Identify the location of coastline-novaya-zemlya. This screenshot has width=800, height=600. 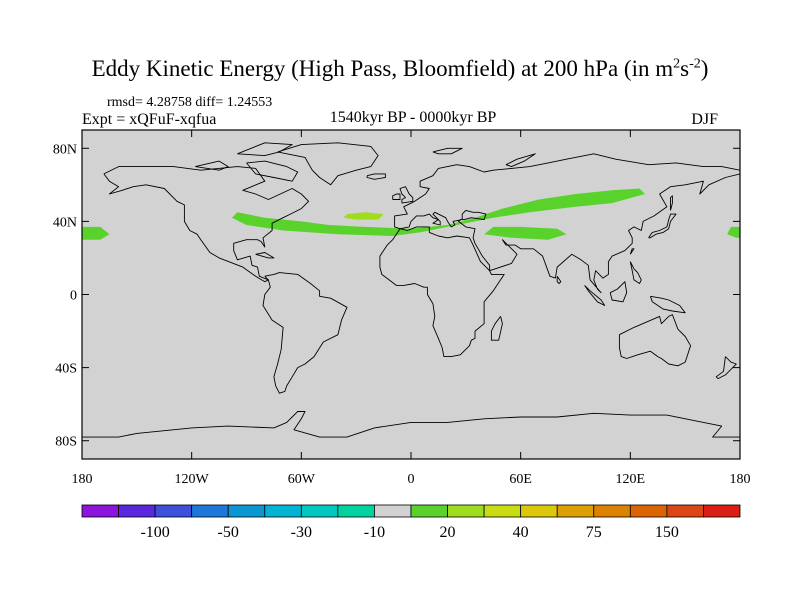
(520, 160).